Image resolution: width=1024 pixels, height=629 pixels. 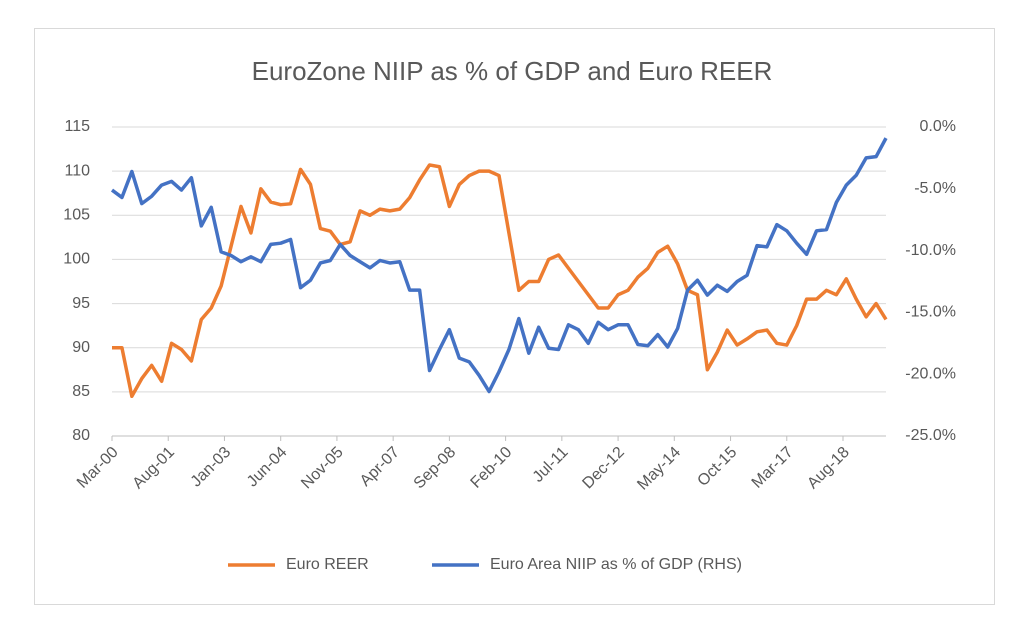 I want to click on y-tick-label: 90, so click(x=81, y=347).